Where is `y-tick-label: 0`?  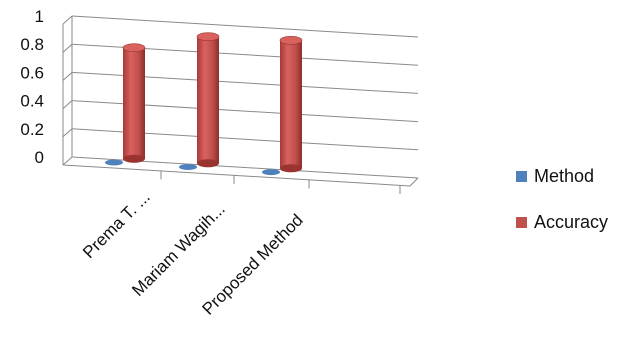 y-tick-label: 0 is located at coordinates (39, 157).